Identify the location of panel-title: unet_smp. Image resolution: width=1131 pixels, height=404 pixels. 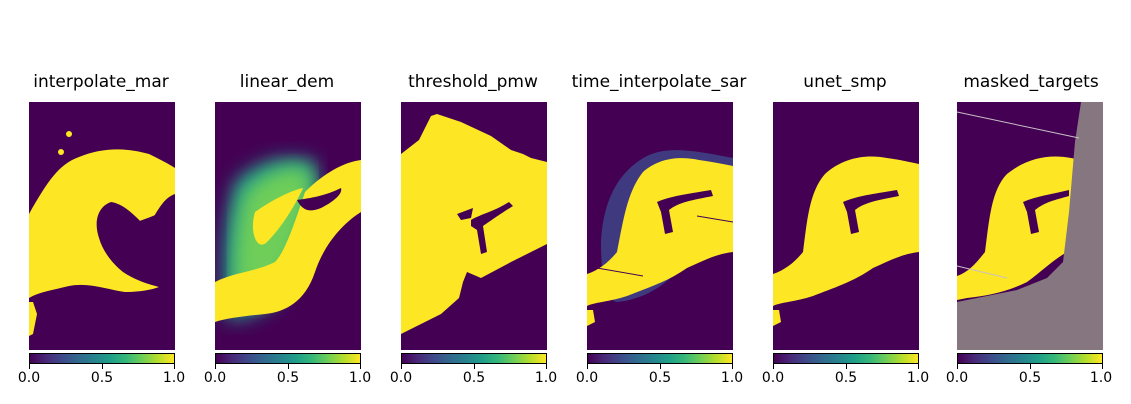
(845, 82).